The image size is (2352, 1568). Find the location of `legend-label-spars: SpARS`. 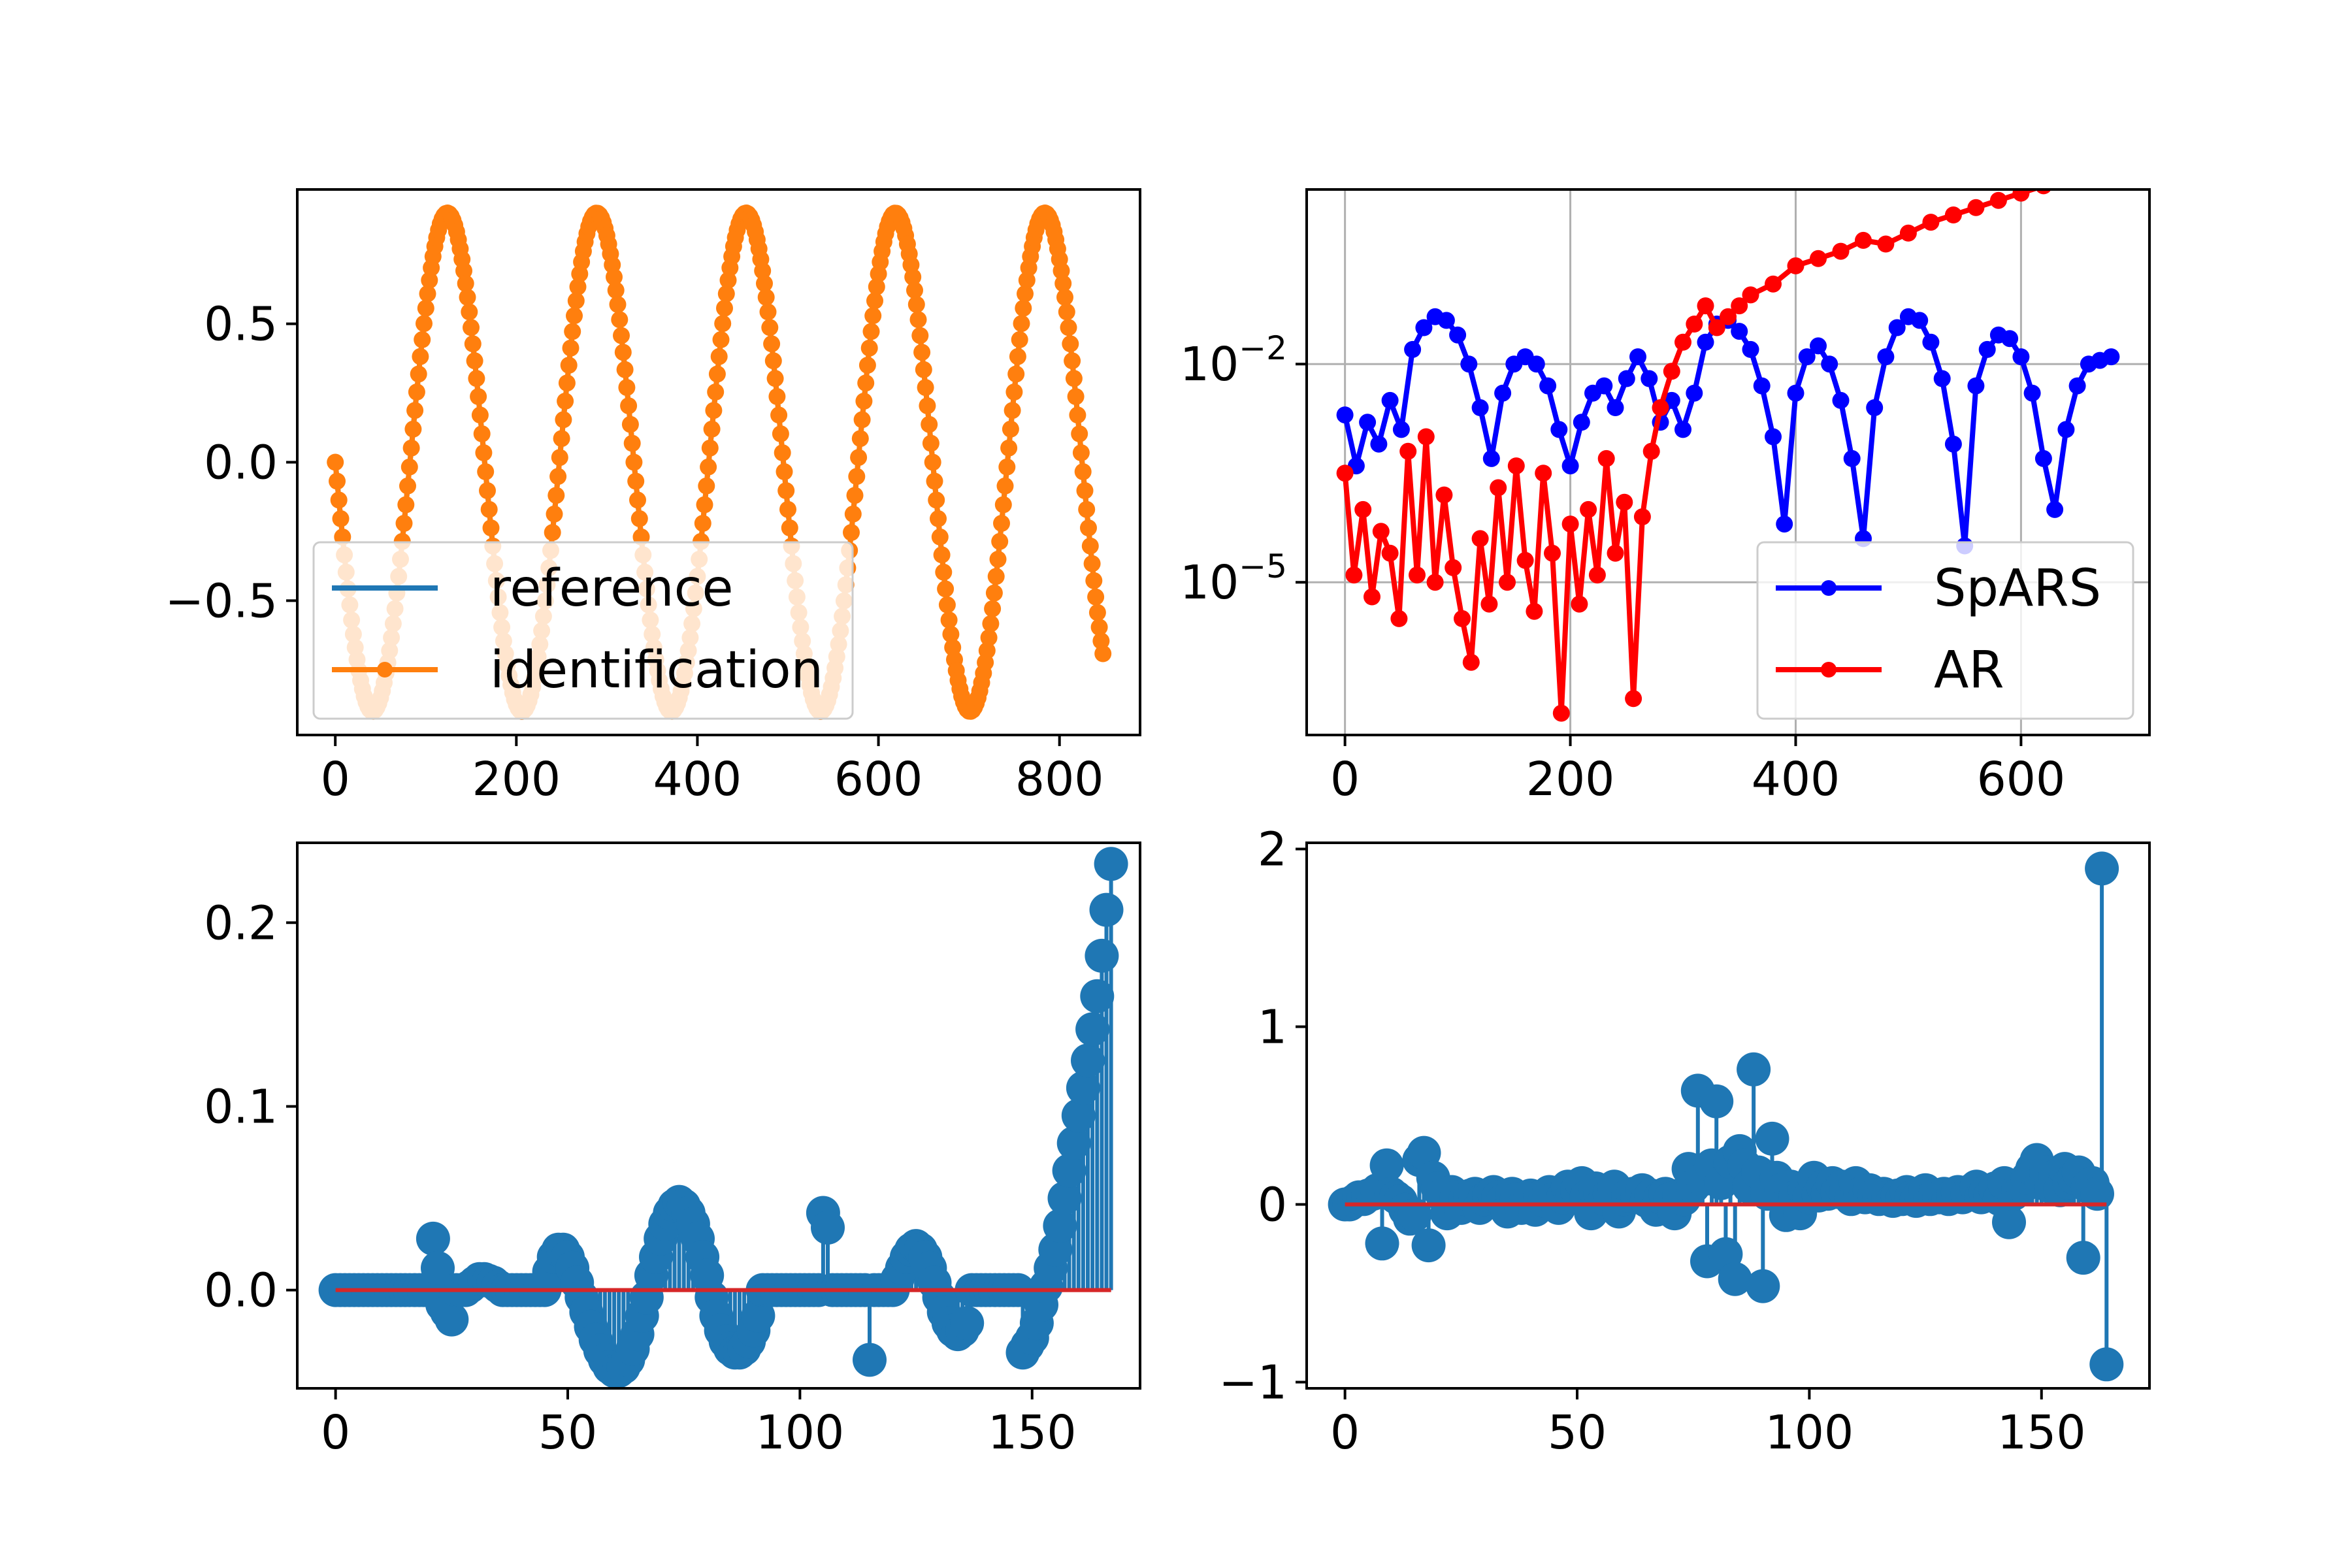

legend-label-spars: SpARS is located at coordinates (2017, 588).